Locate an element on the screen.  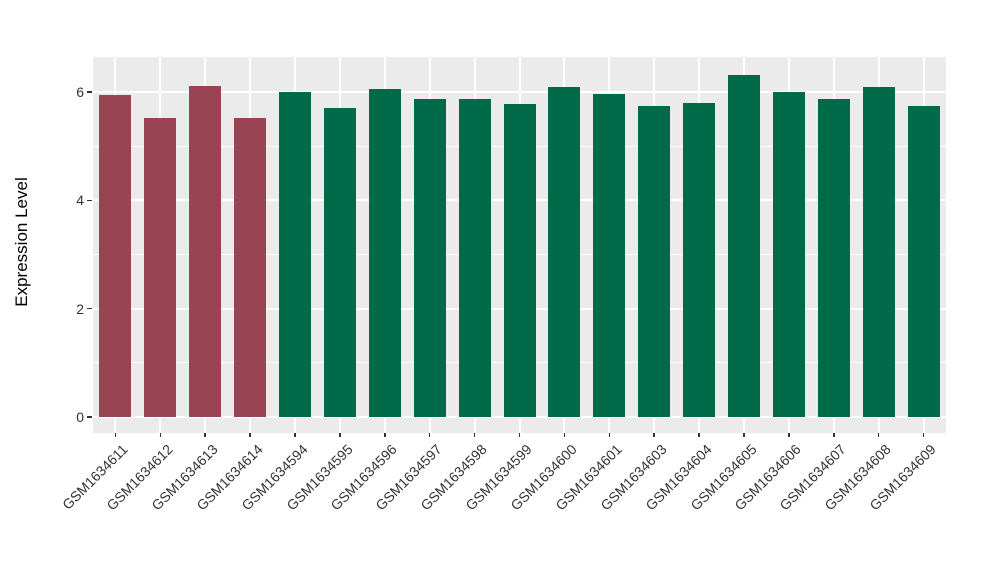
bar-GSM1634608 is located at coordinates (878, 251).